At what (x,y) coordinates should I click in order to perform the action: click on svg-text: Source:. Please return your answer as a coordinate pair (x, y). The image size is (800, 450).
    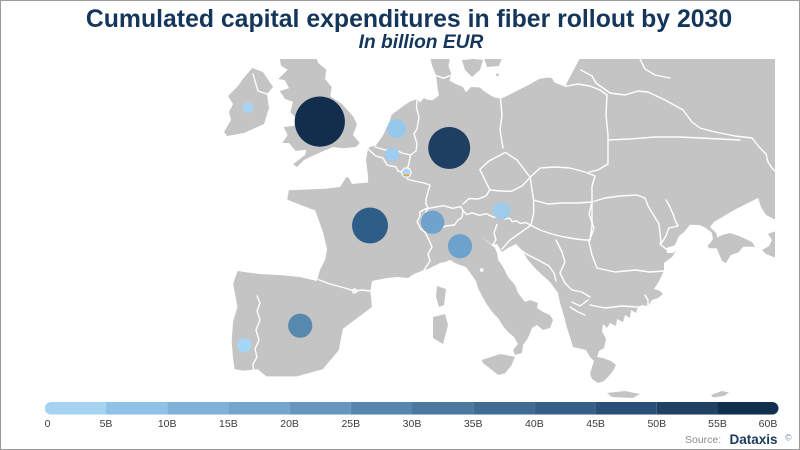
    Looking at the image, I should click on (703, 440).